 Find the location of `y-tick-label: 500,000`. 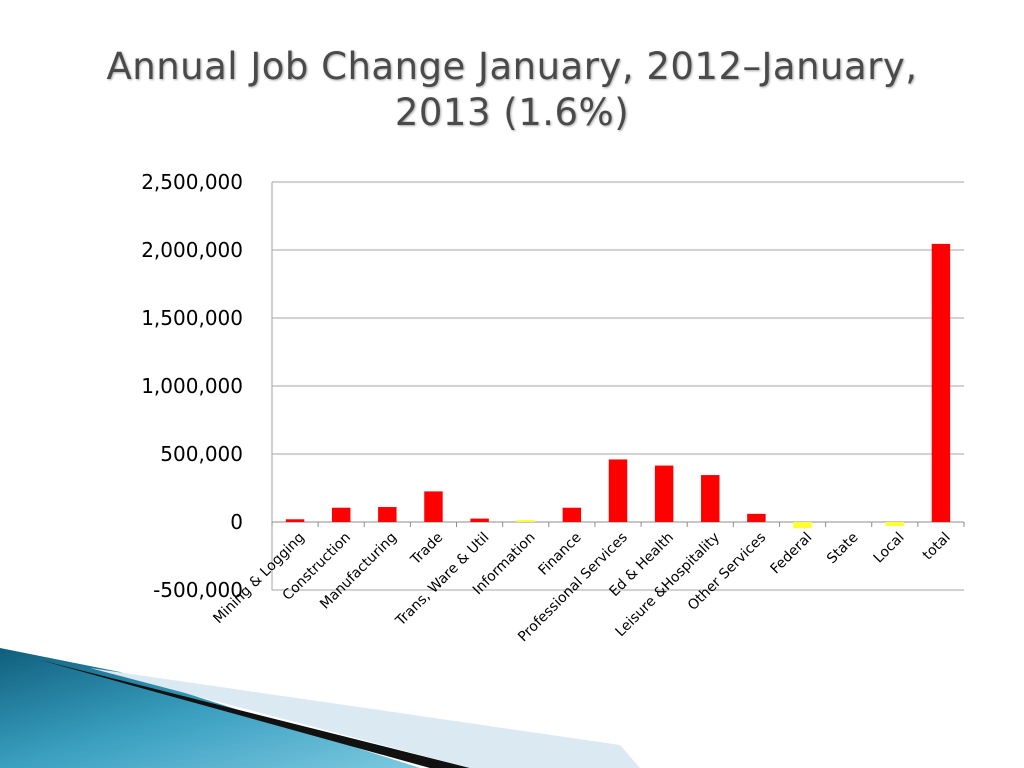

y-tick-label: 500,000 is located at coordinates (201, 454).